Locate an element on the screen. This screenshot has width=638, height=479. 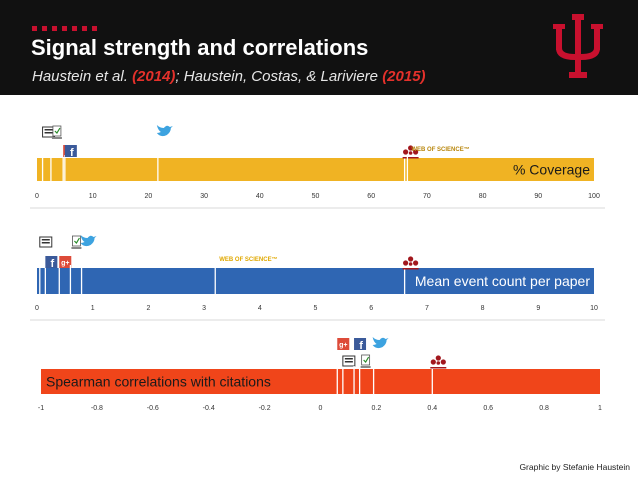
chart-title: Mean event count per paper is located at coordinates (502, 281).